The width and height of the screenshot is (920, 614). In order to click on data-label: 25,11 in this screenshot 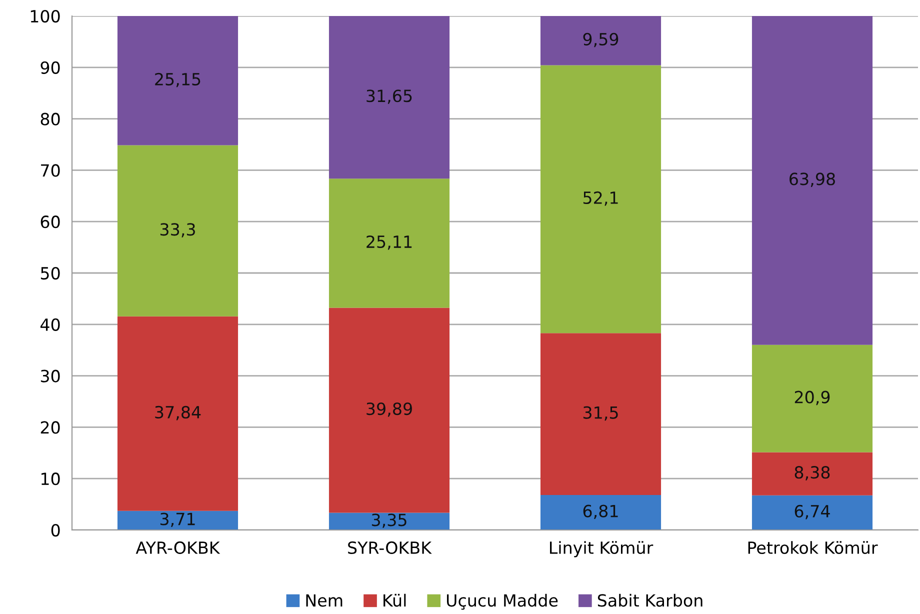, I will do `click(389, 242)`.